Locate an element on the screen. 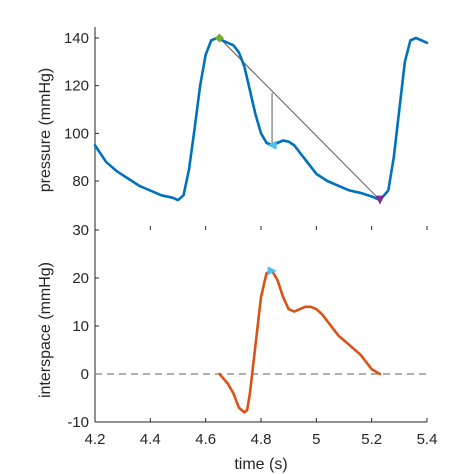 The image size is (474, 474). x-tick-label: 5 is located at coordinates (316, 439).